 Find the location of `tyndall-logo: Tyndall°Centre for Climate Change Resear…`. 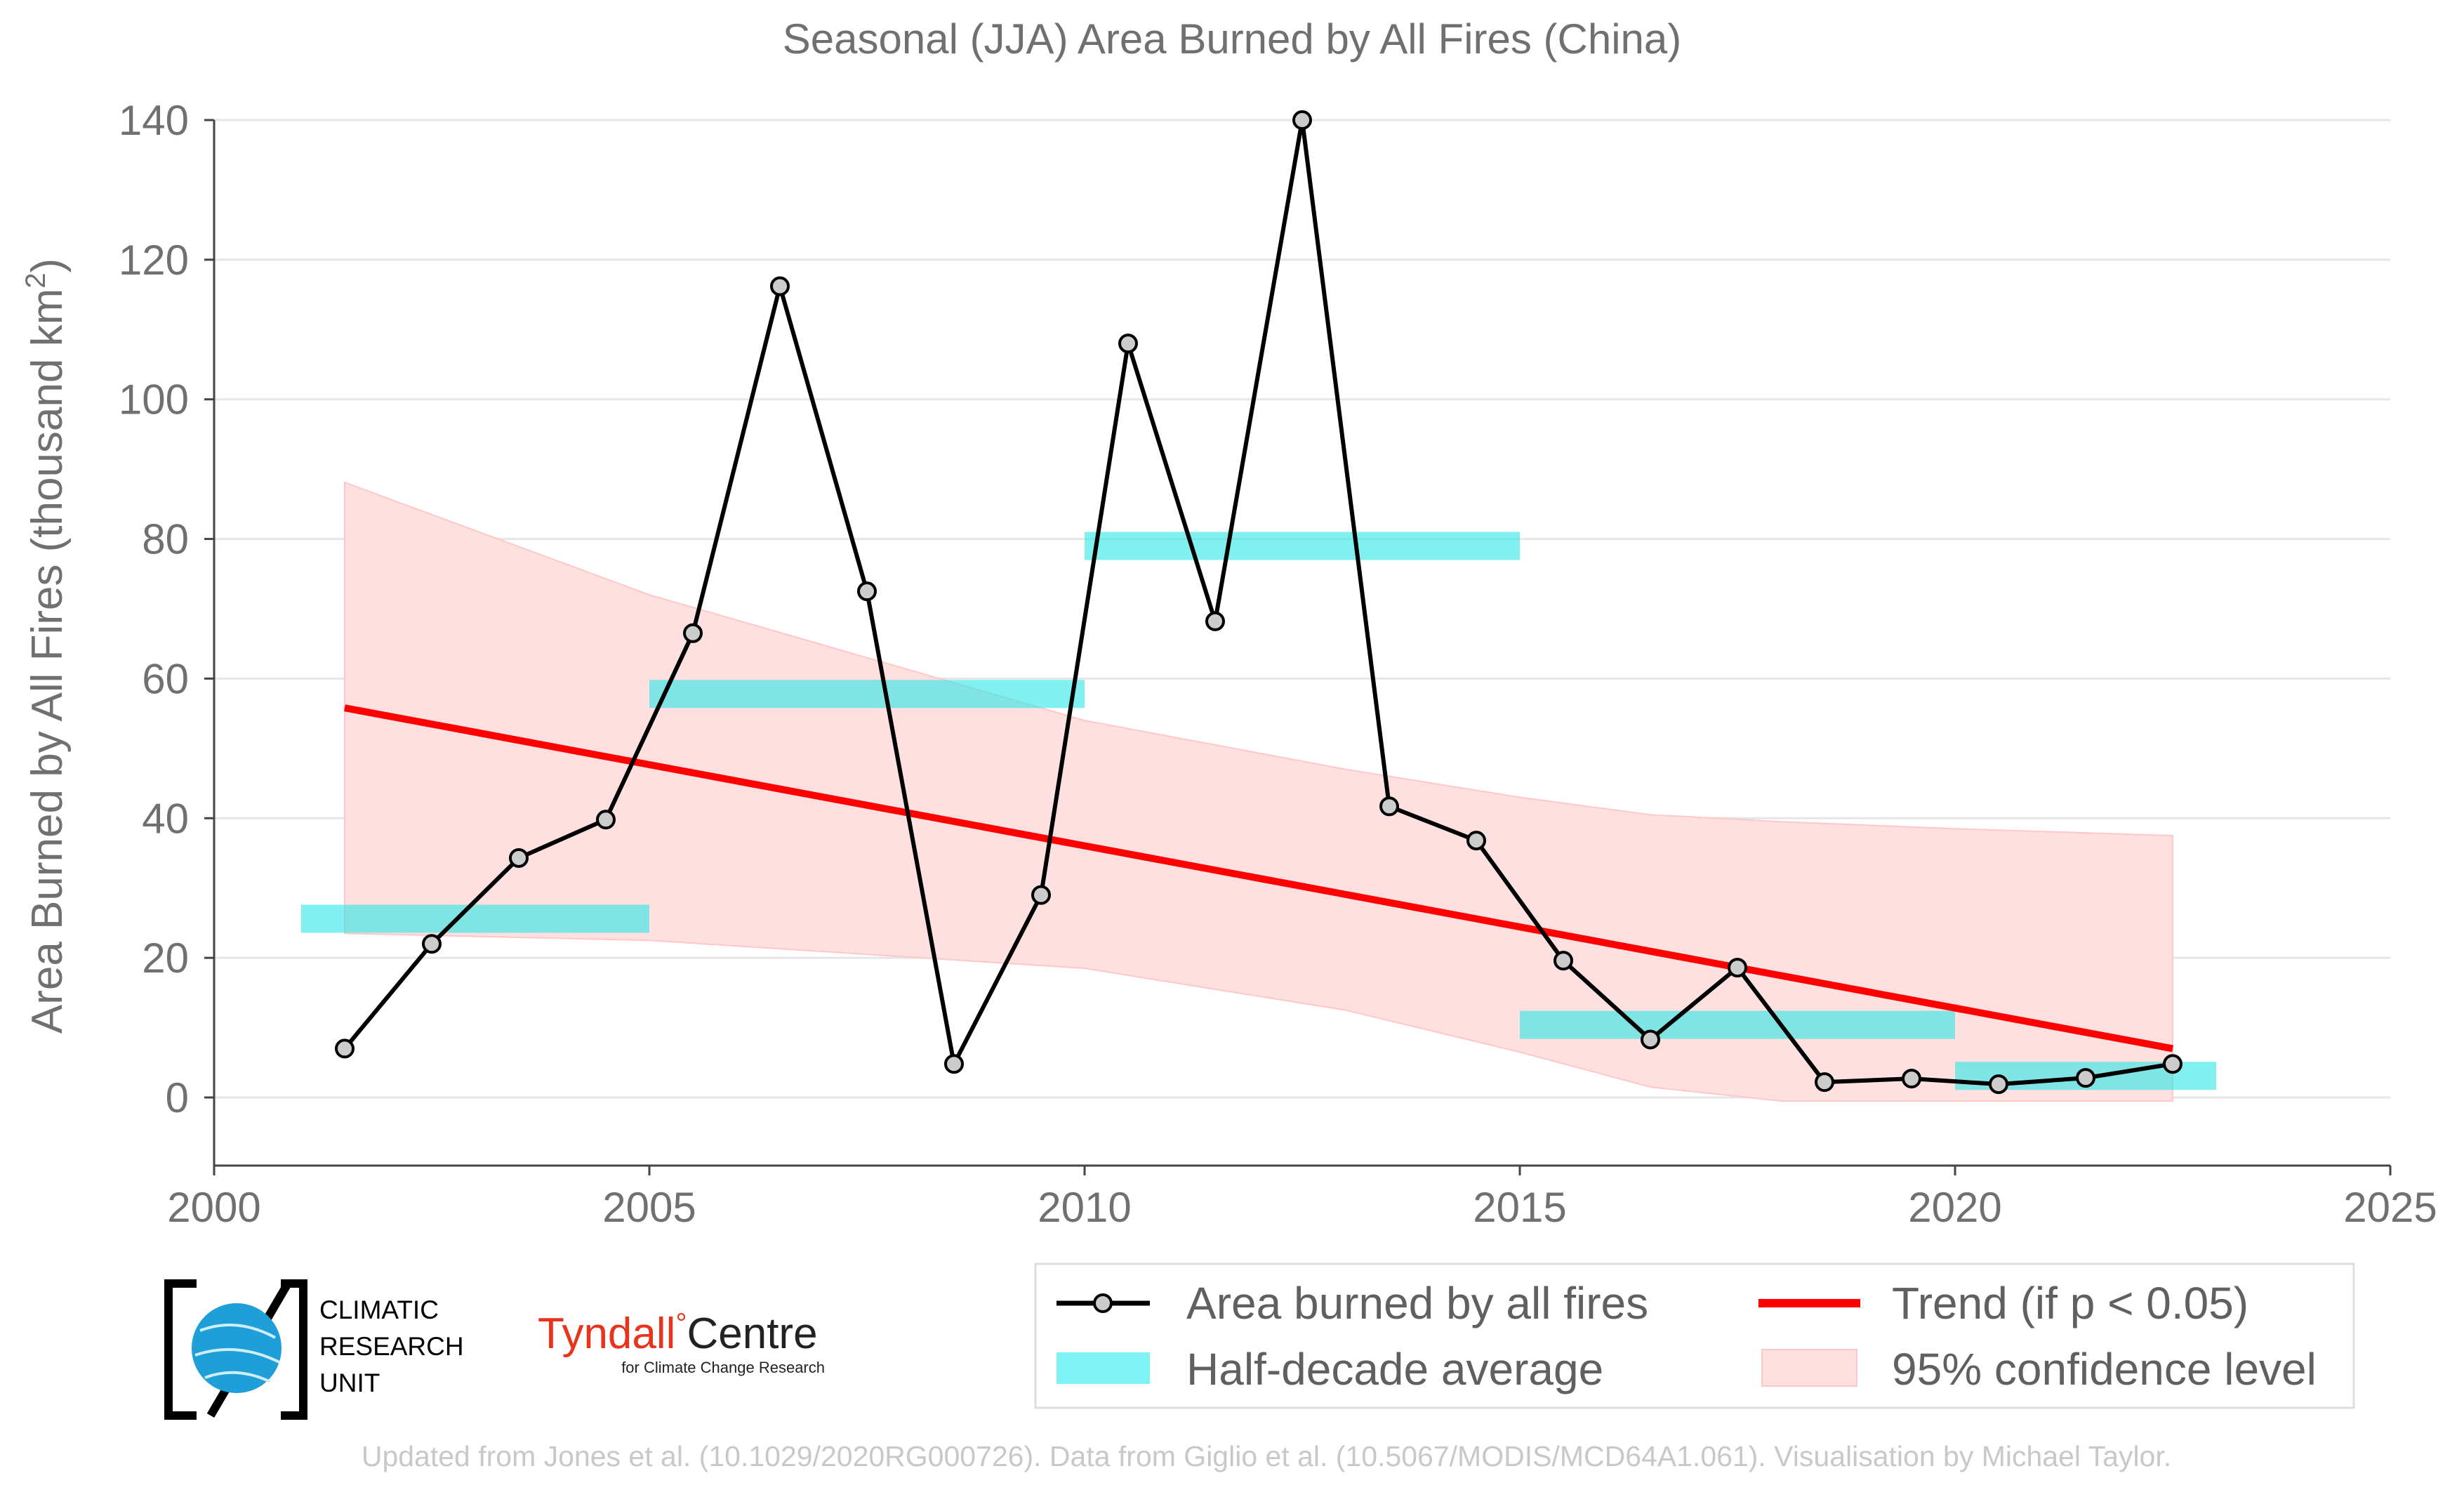

tyndall-logo: Tyndall°Centre for Climate Change Resear… is located at coordinates (682, 1342).